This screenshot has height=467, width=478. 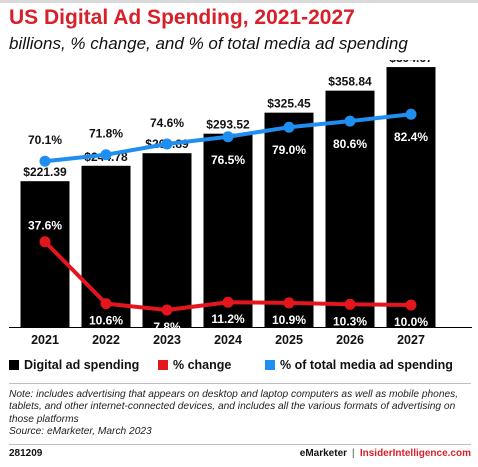 What do you see at coordinates (289, 303) in the screenshot?
I see `change-point-2025` at bounding box center [289, 303].